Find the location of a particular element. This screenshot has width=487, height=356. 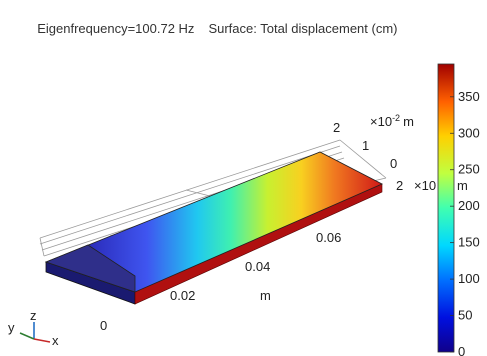

z-unit-label: m is located at coordinates (462, 185).